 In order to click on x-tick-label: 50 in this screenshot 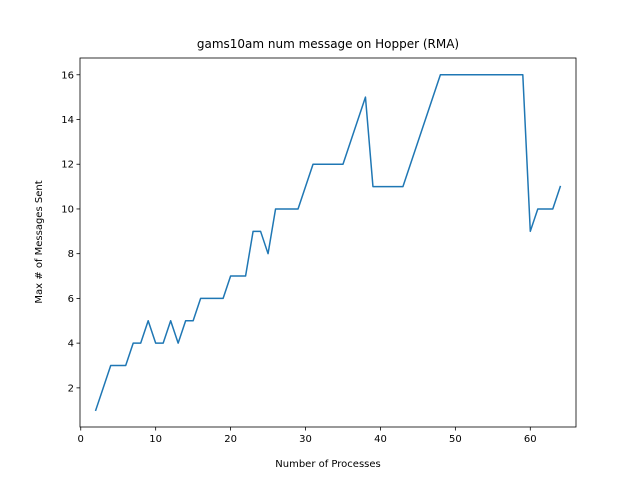, I will do `click(455, 439)`.